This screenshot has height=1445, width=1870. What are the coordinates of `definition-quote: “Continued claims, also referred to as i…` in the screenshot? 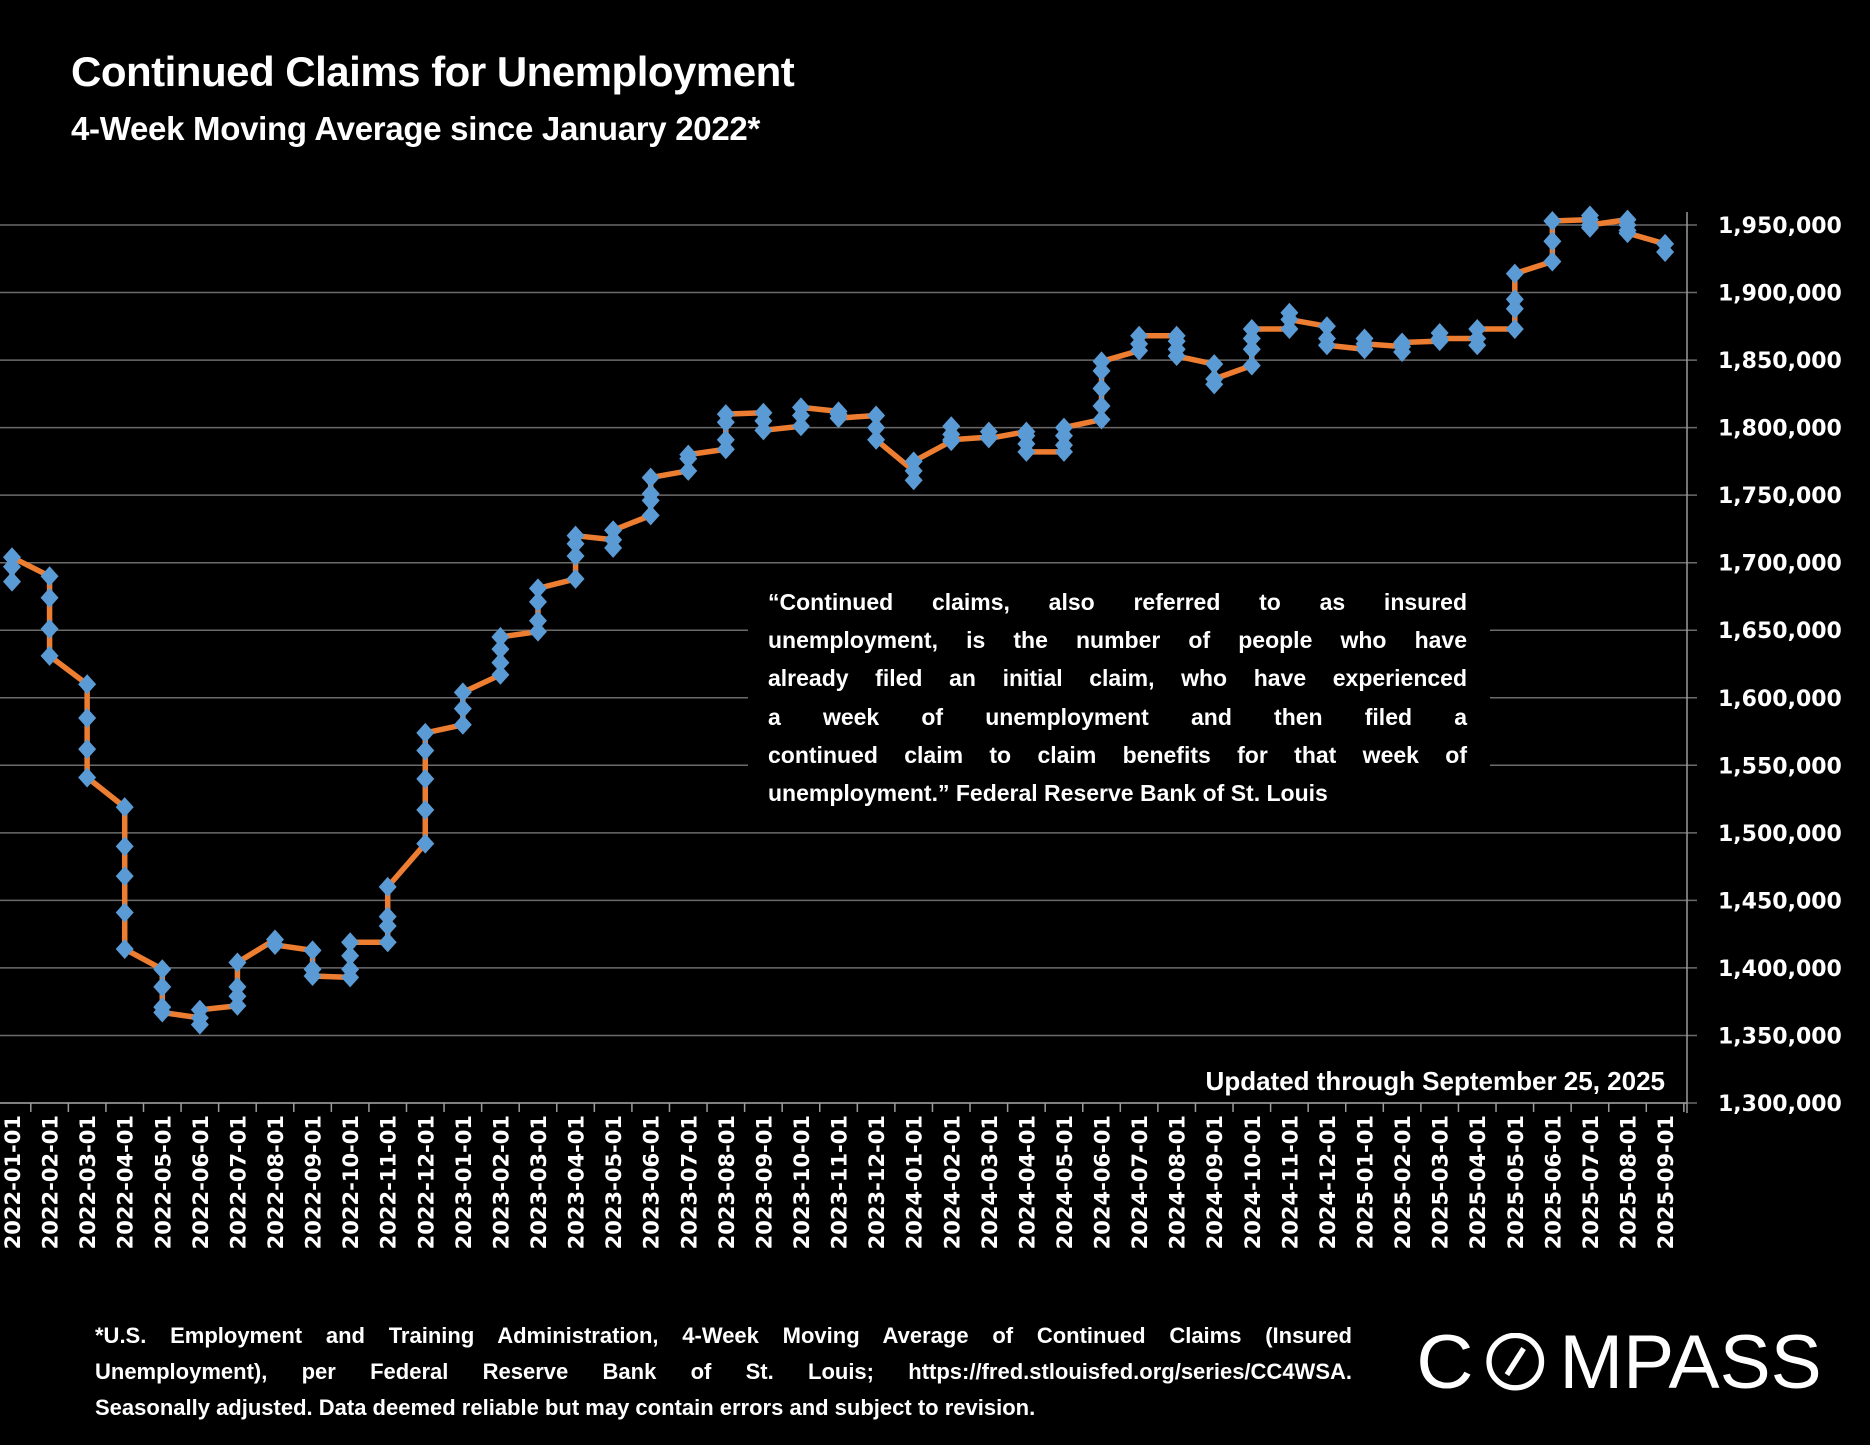 It's located at (1117, 697).